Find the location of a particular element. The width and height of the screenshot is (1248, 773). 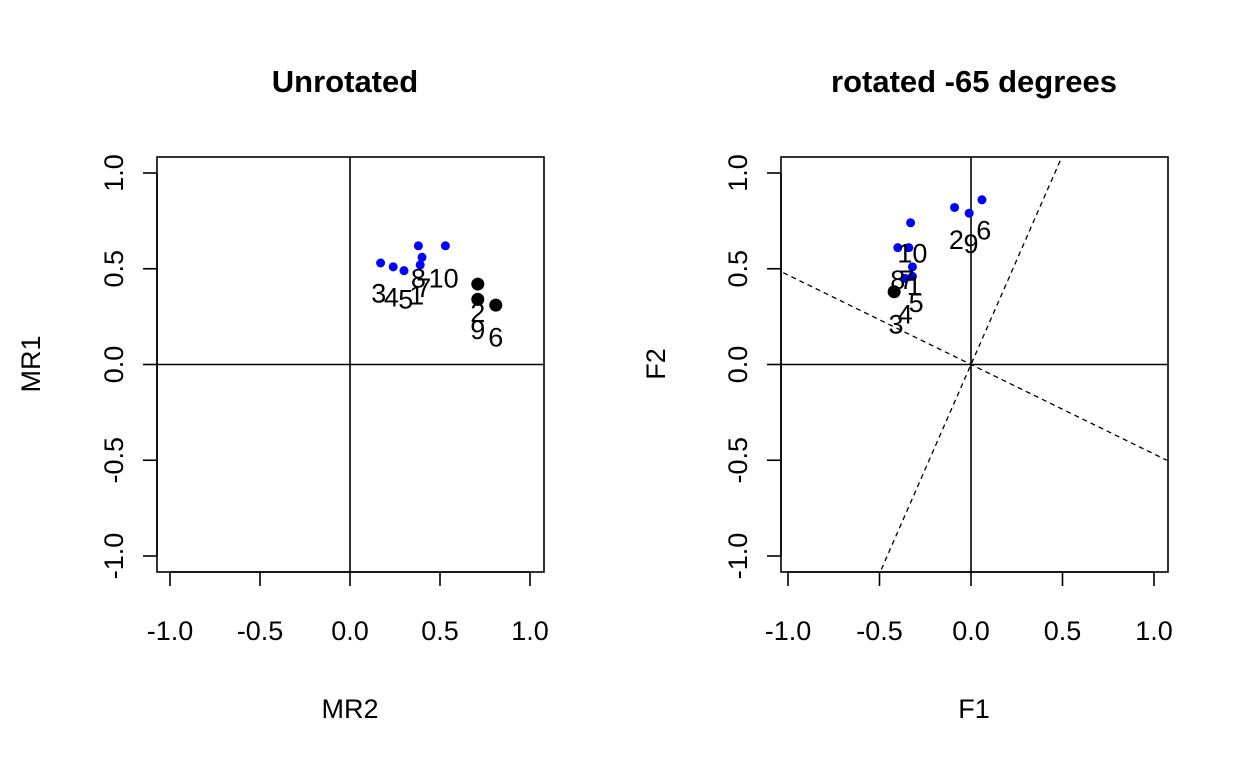

y-axis-label: MR1 is located at coordinates (31, 363).